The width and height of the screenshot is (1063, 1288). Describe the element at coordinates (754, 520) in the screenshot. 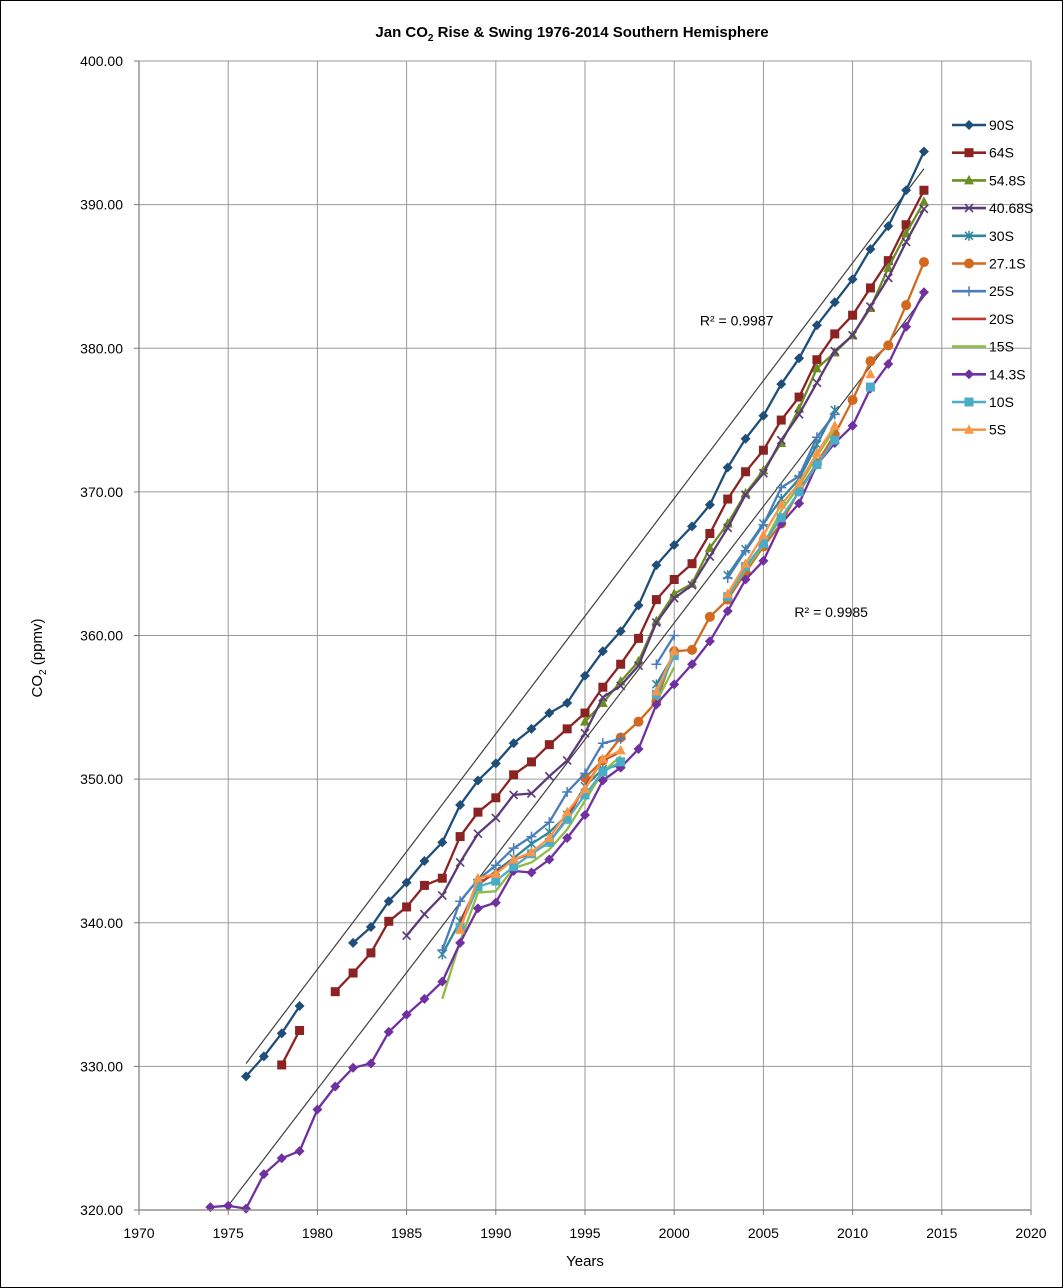

I see `series-27.1S` at that location.